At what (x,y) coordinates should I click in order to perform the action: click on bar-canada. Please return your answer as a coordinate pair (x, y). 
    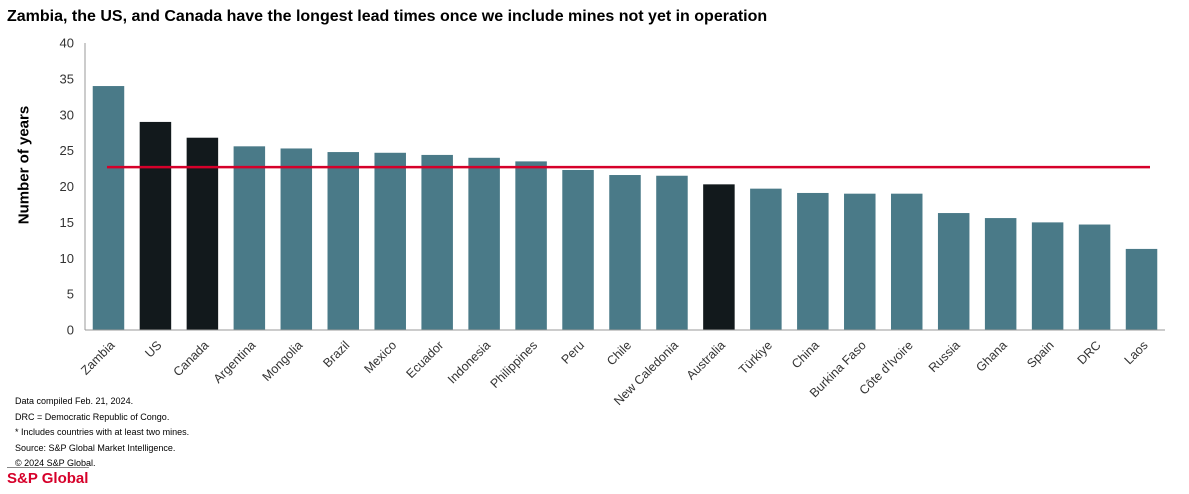
    Looking at the image, I should click on (202, 233).